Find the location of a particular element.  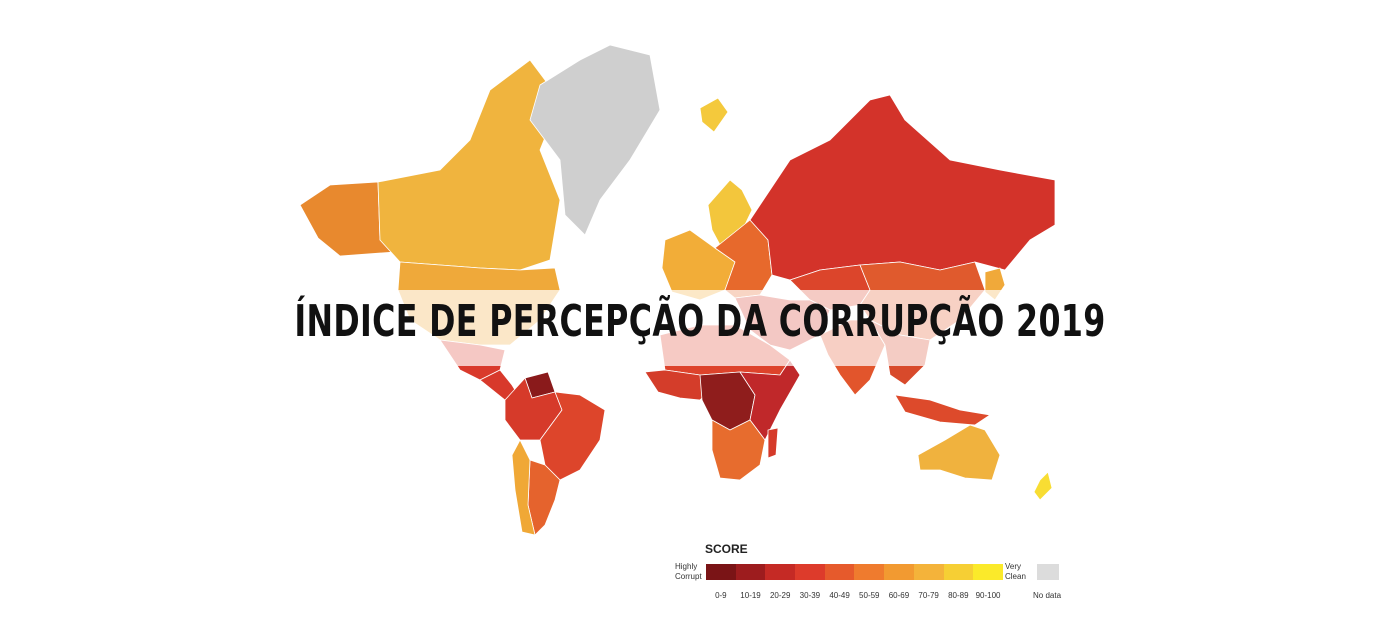

region-east-africa is located at coordinates (770, 400).